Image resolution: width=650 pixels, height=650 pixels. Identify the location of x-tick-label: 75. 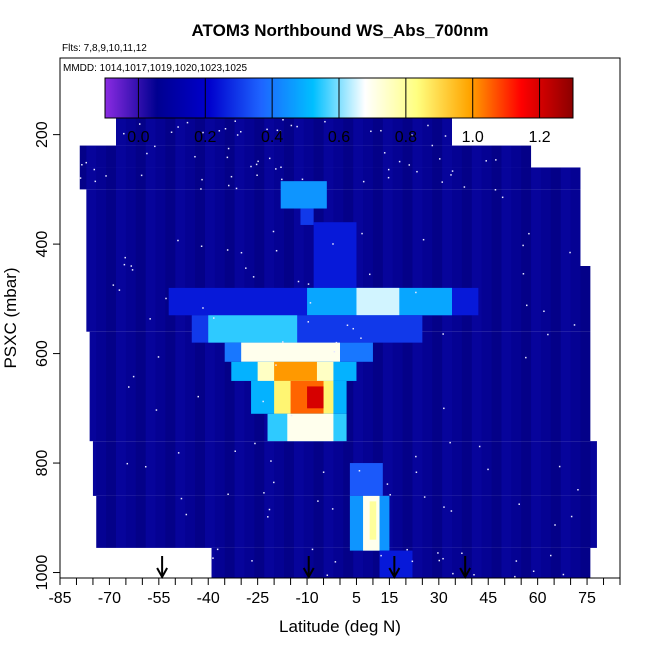
(587, 598).